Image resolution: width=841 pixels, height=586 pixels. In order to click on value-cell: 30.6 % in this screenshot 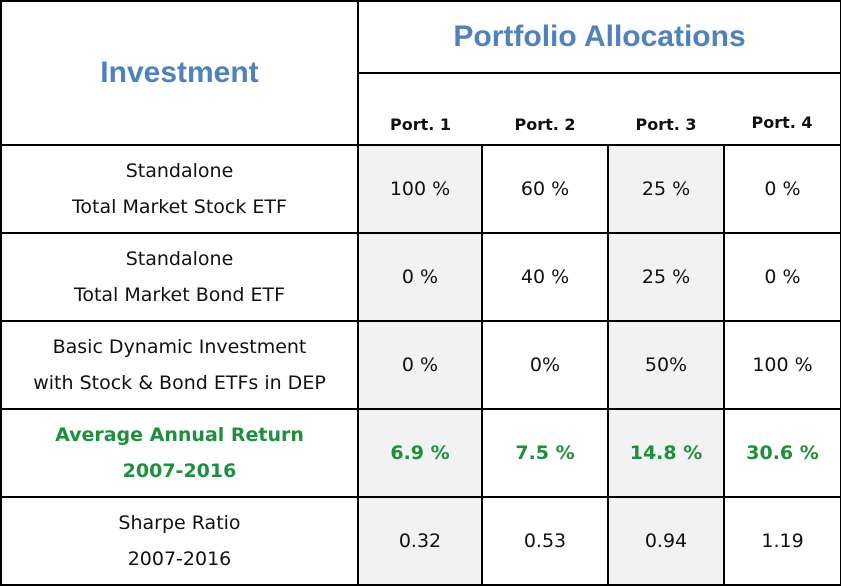, I will do `click(781, 453)`.